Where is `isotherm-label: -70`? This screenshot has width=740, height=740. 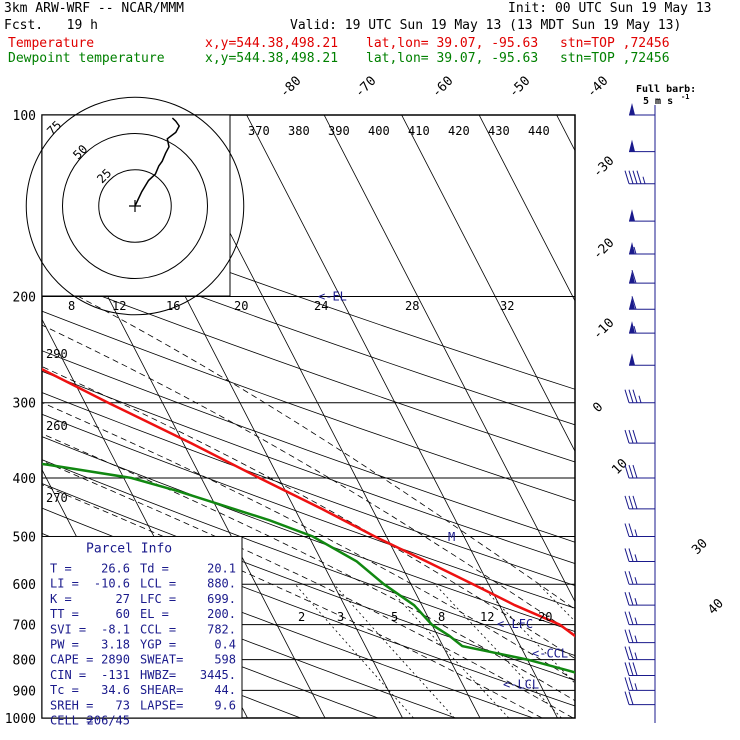
isotherm-label: -70 is located at coordinates (365, 87).